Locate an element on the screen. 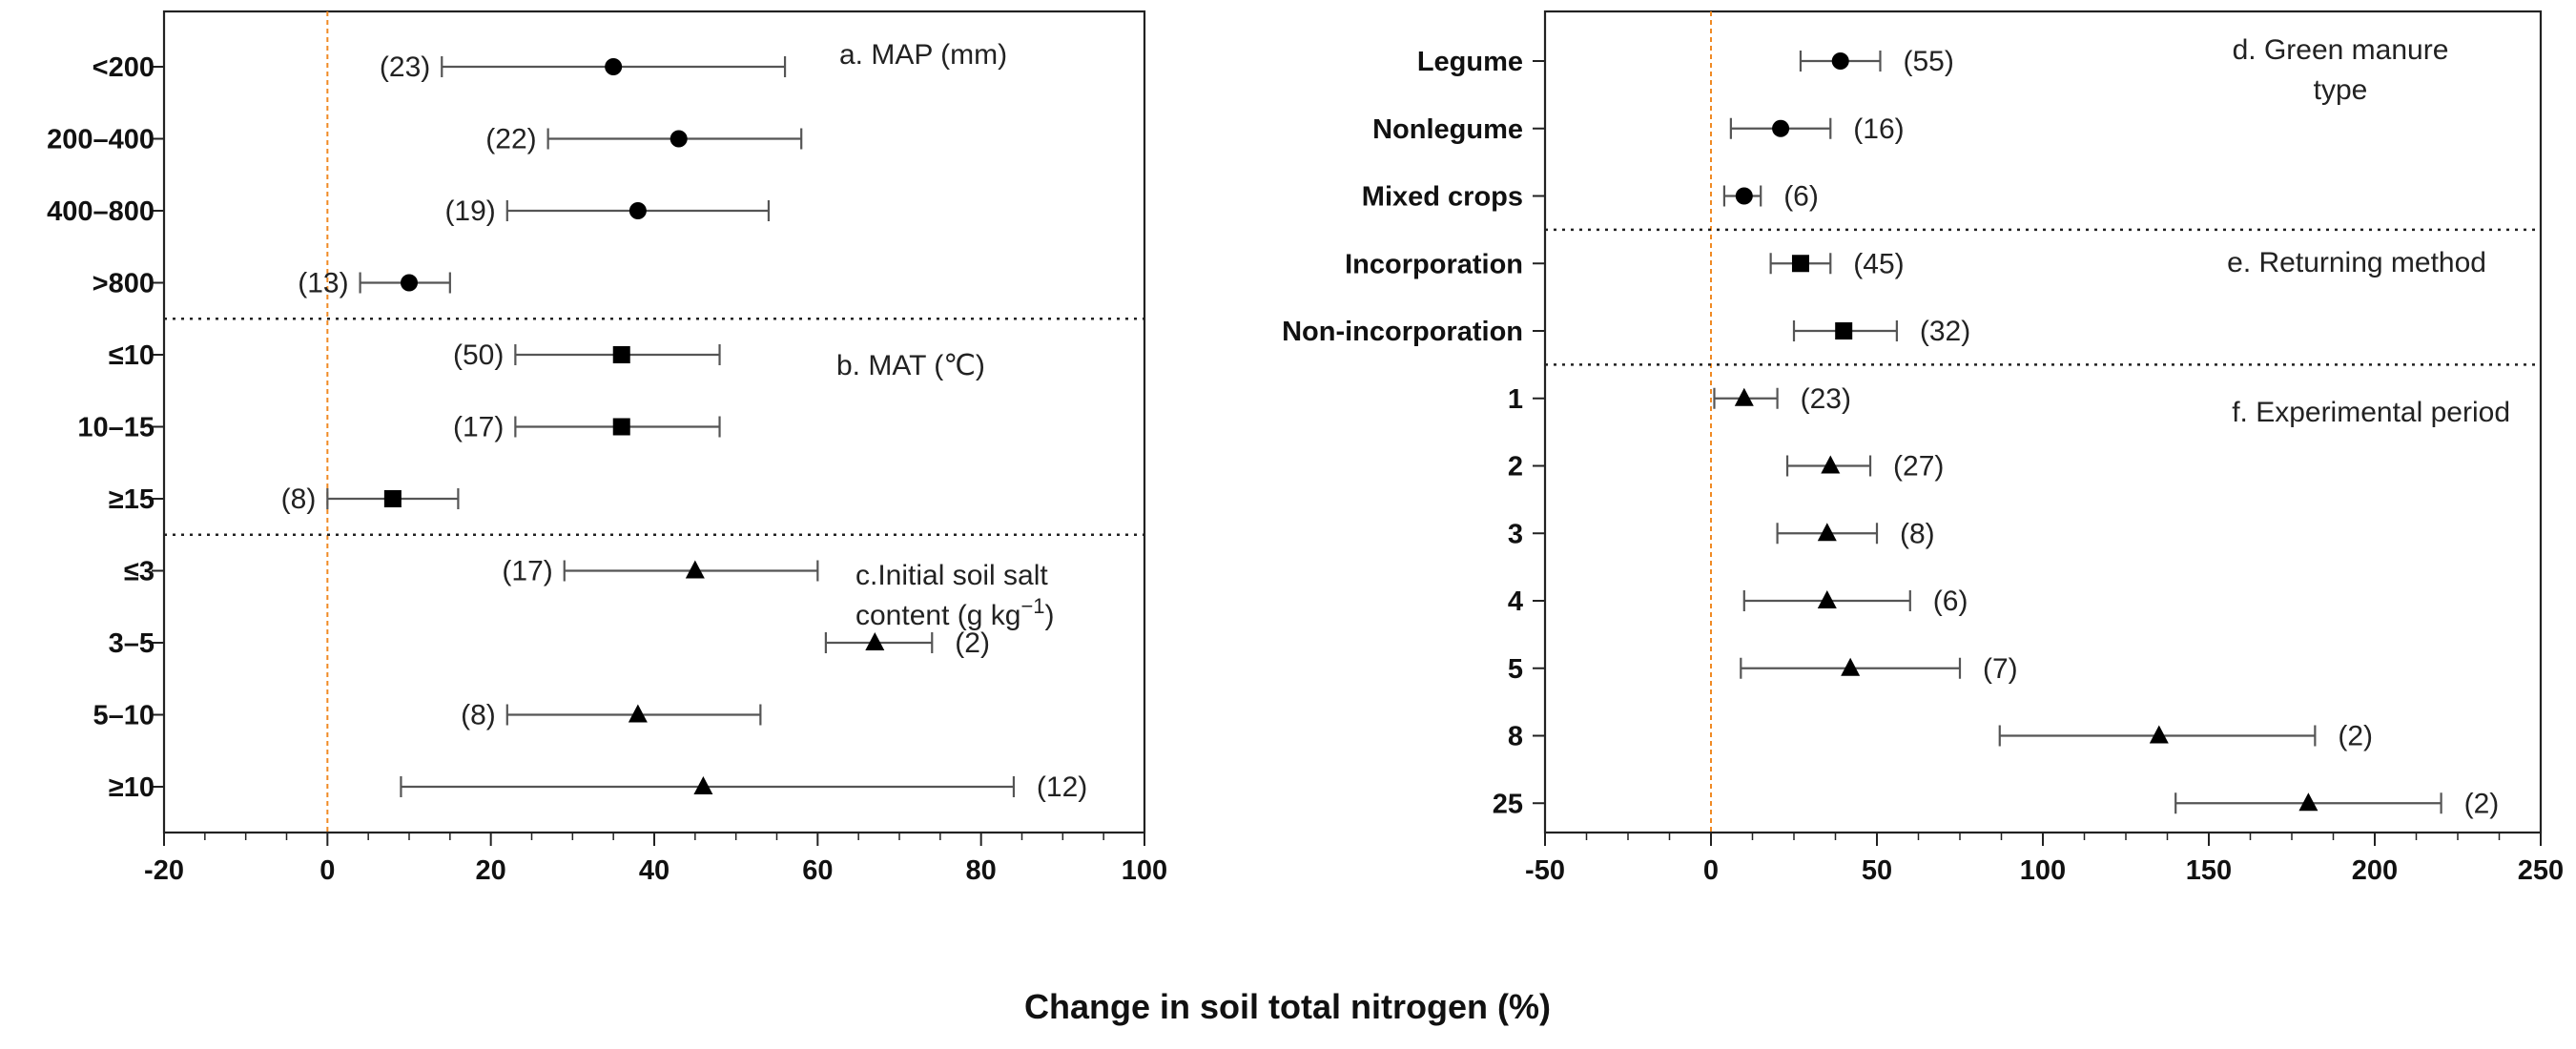 This screenshot has width=2576, height=1049. x-tick-label: 80 is located at coordinates (981, 870).